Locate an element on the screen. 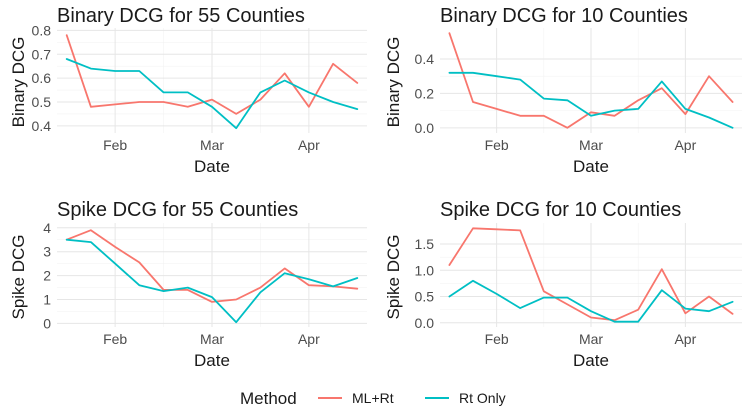 Image resolution: width=750 pixels, height=415 pixels. panel-title: Spike DCG for 10 Counties is located at coordinates (560, 210).